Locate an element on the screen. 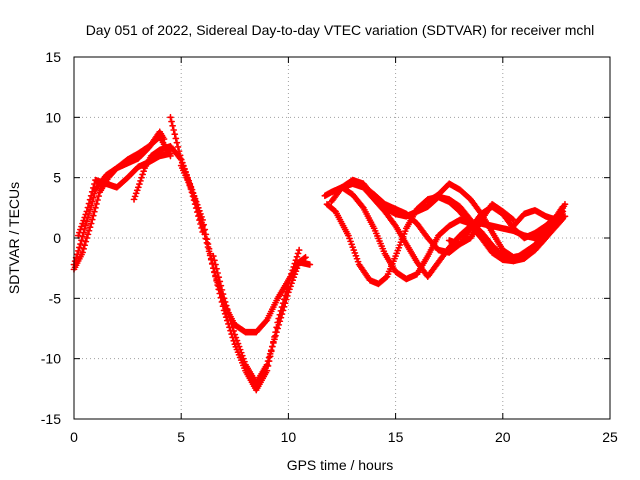 This screenshot has height=480, width=640. x-axis-label: GPS time / hours is located at coordinates (340, 465).